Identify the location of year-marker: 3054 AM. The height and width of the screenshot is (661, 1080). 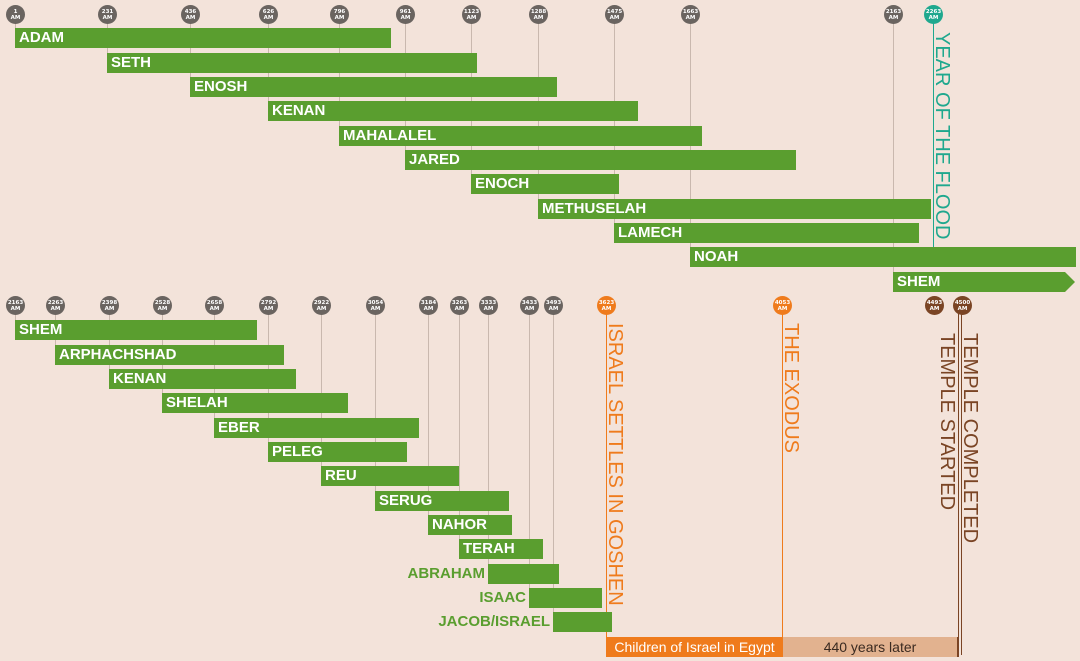
(375, 305).